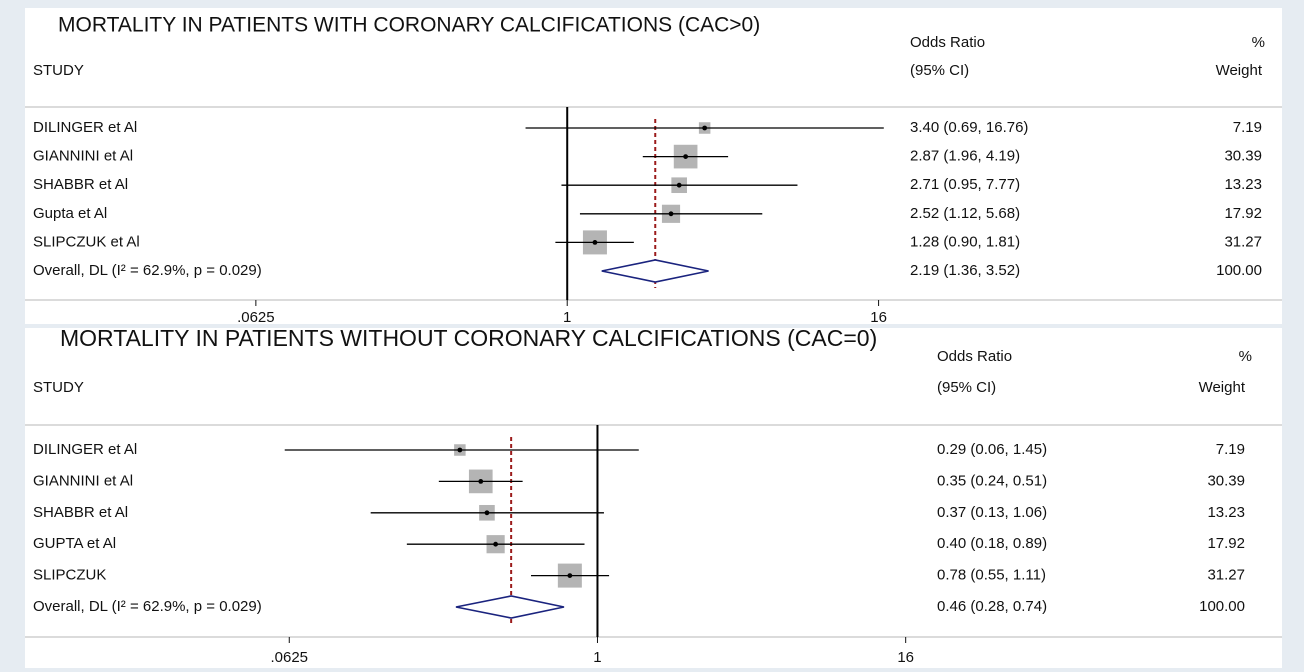 The image size is (1304, 672). Describe the element at coordinates (86, 241) in the screenshot. I see `study-label: SLIPCZUK et Al` at that location.